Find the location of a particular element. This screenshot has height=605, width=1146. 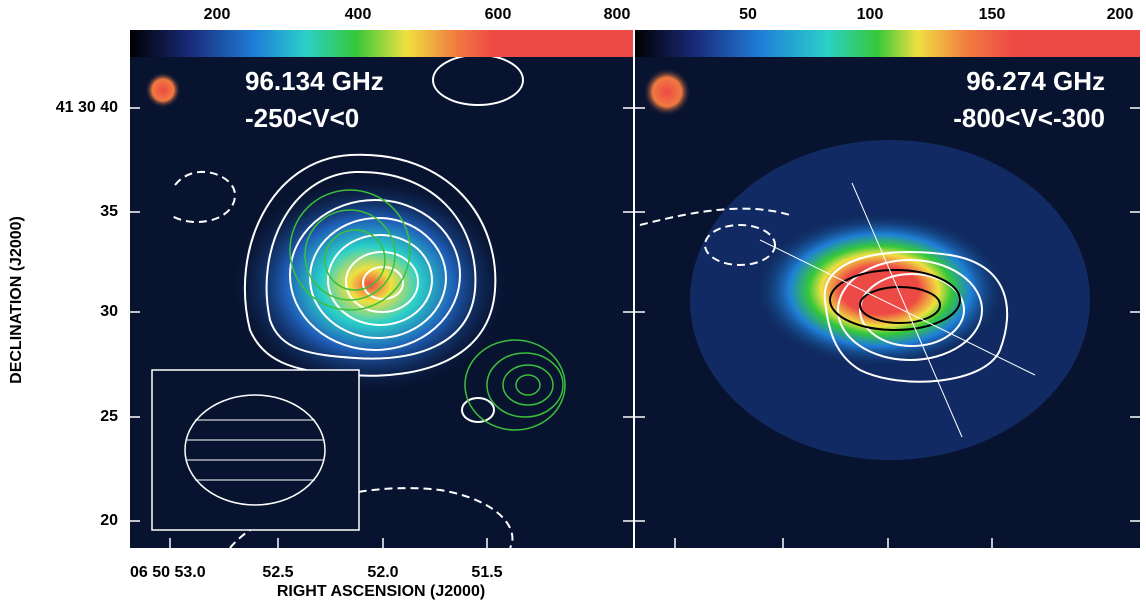

y-tick-label: 41 30 40 is located at coordinates (87, 107).